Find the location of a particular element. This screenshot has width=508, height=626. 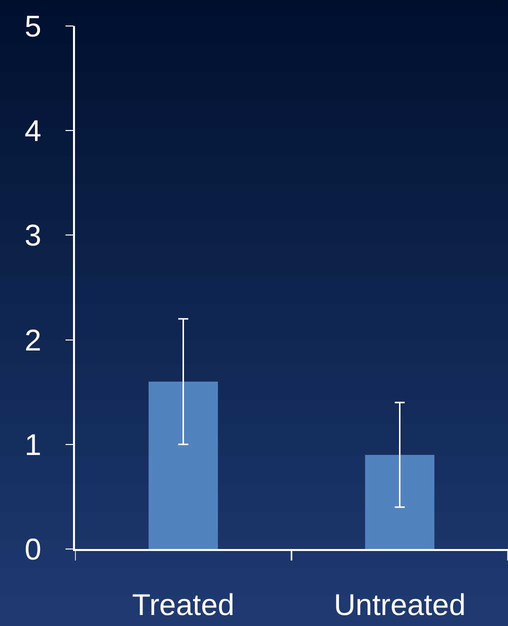

x-tick-label: Untreated is located at coordinates (400, 605).